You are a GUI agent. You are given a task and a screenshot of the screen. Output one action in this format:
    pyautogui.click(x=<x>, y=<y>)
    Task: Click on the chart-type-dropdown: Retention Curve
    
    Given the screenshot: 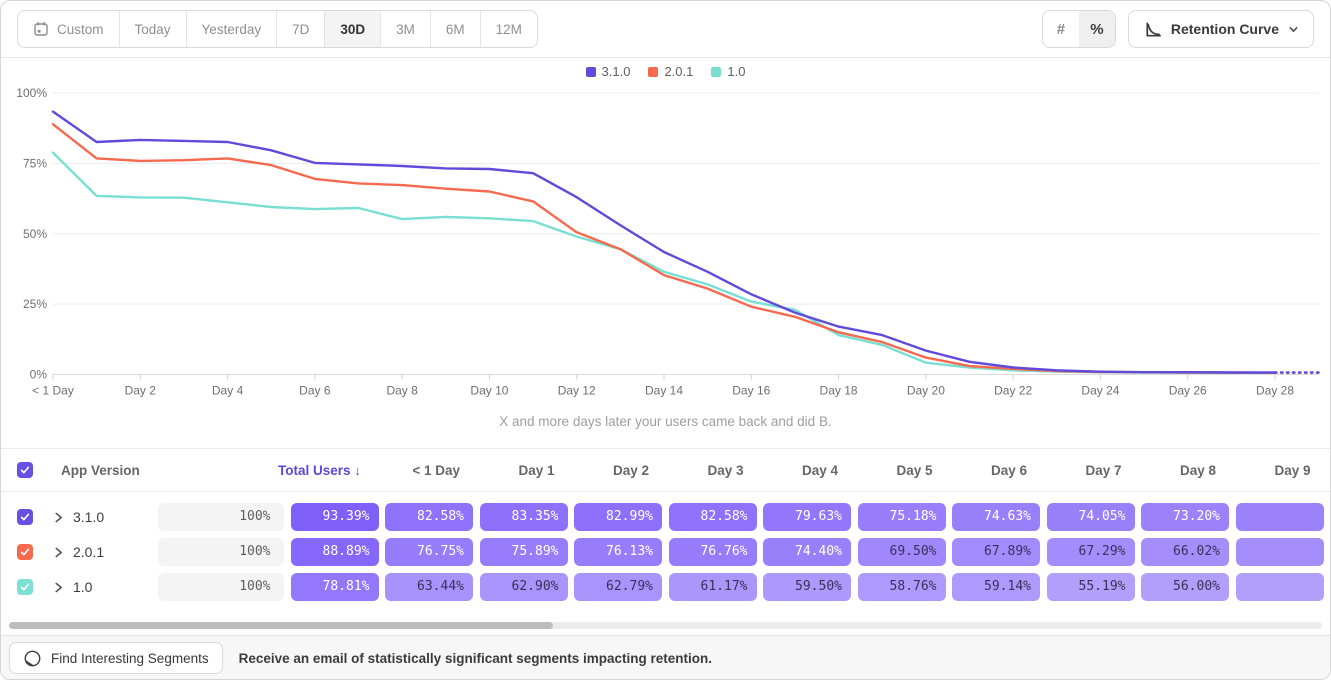 What is the action you would take?
    pyautogui.click(x=1220, y=29)
    